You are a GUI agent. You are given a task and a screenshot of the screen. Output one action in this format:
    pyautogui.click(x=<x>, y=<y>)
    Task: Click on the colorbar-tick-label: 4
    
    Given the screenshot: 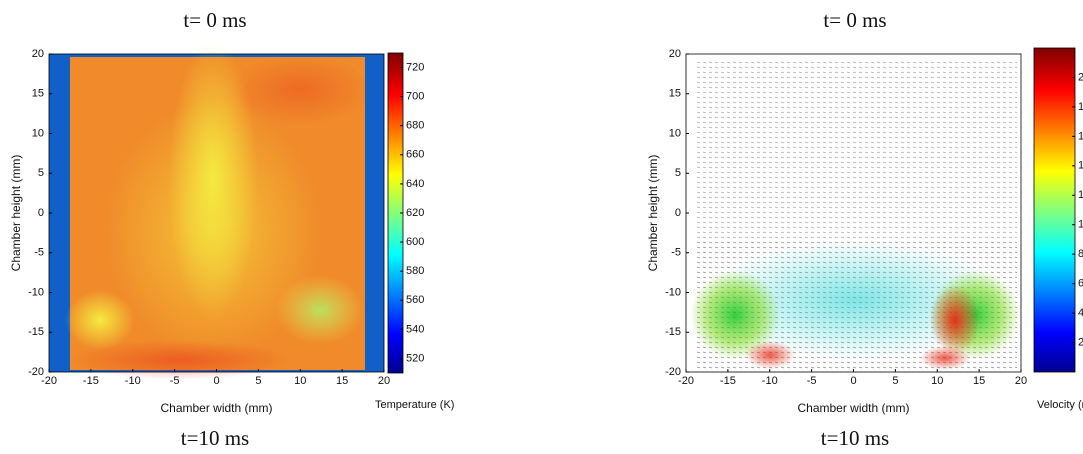 What is the action you would take?
    pyautogui.click(x=1080, y=313)
    